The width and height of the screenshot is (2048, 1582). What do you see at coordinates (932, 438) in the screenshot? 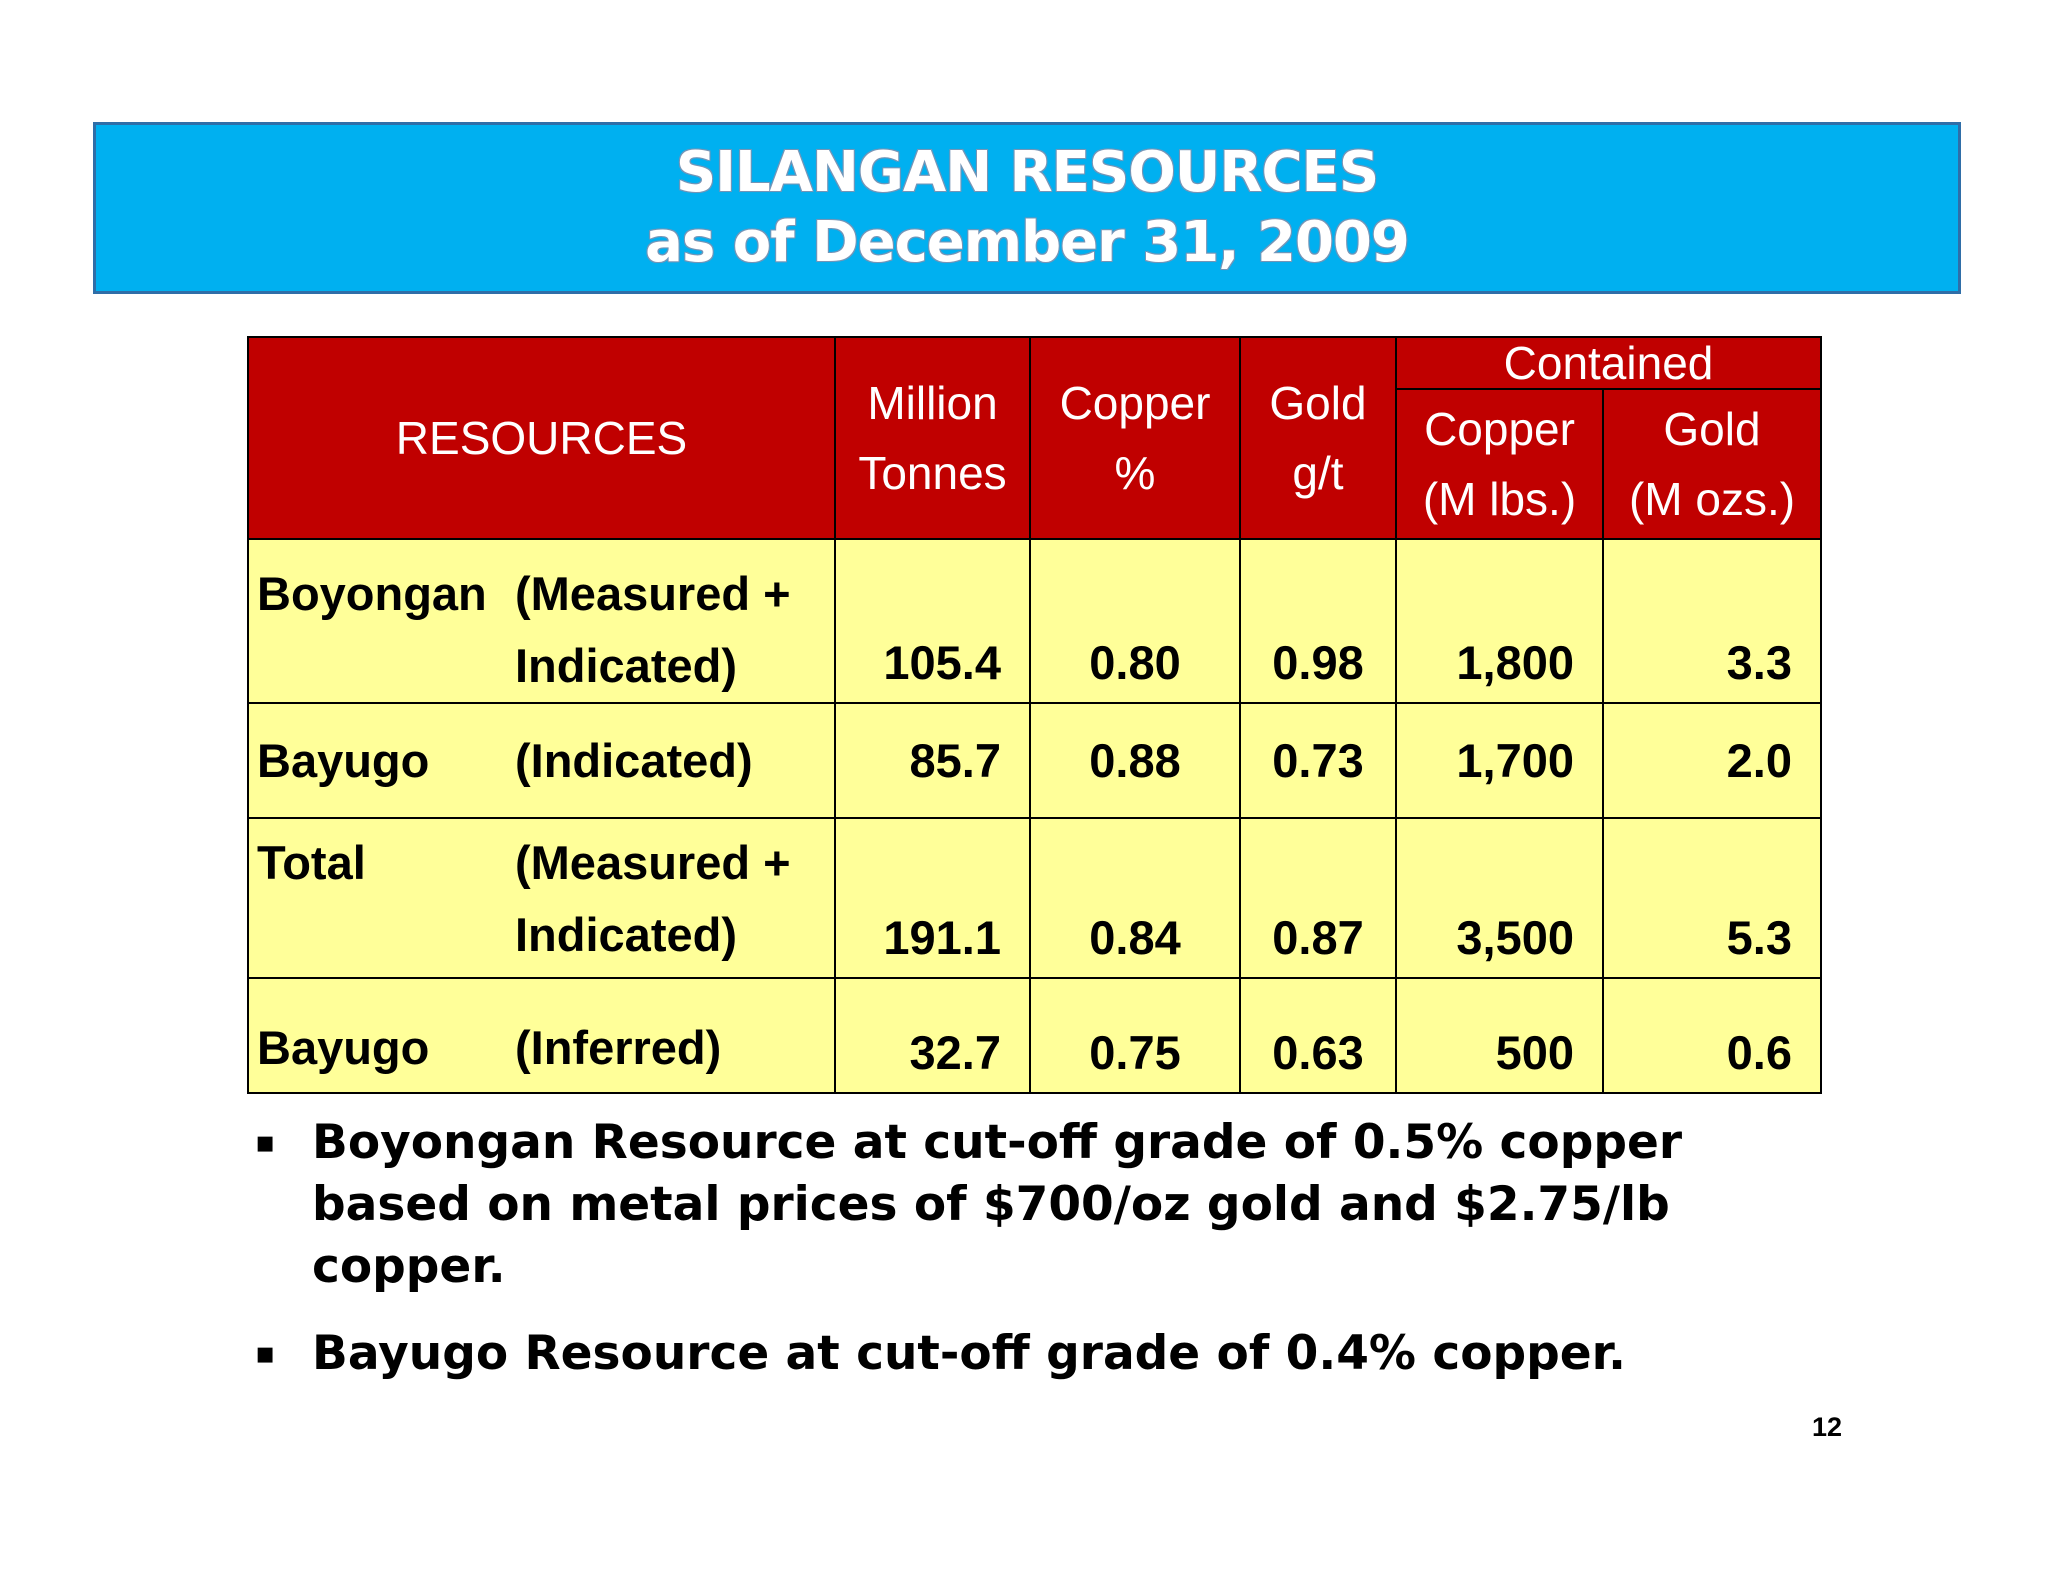
I see `header-million-tonnes: Million Tonnes` at bounding box center [932, 438].